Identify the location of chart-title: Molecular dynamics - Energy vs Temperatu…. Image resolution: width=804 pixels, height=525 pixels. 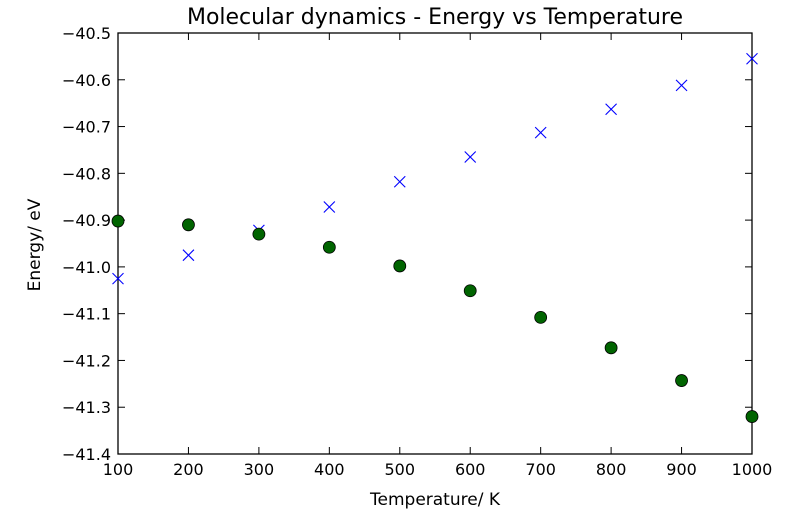
(435, 17).